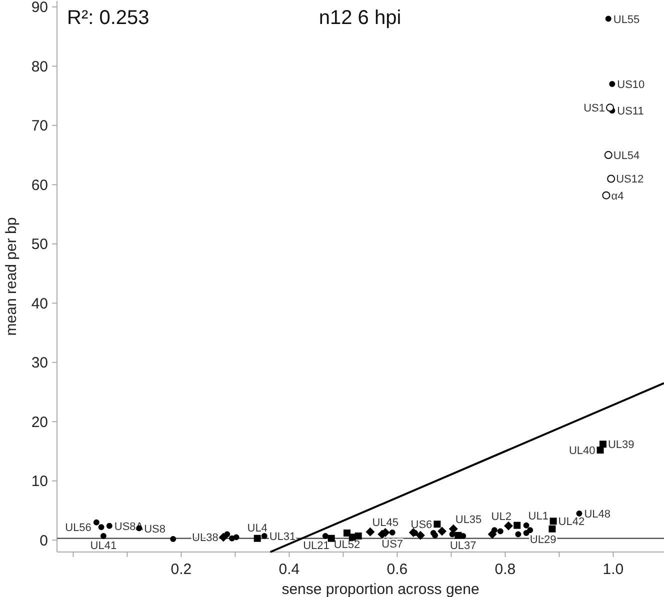 The image size is (664, 597). What do you see at coordinates (181, 569) in the screenshot?
I see `x-tick-label: 0.2` at bounding box center [181, 569].